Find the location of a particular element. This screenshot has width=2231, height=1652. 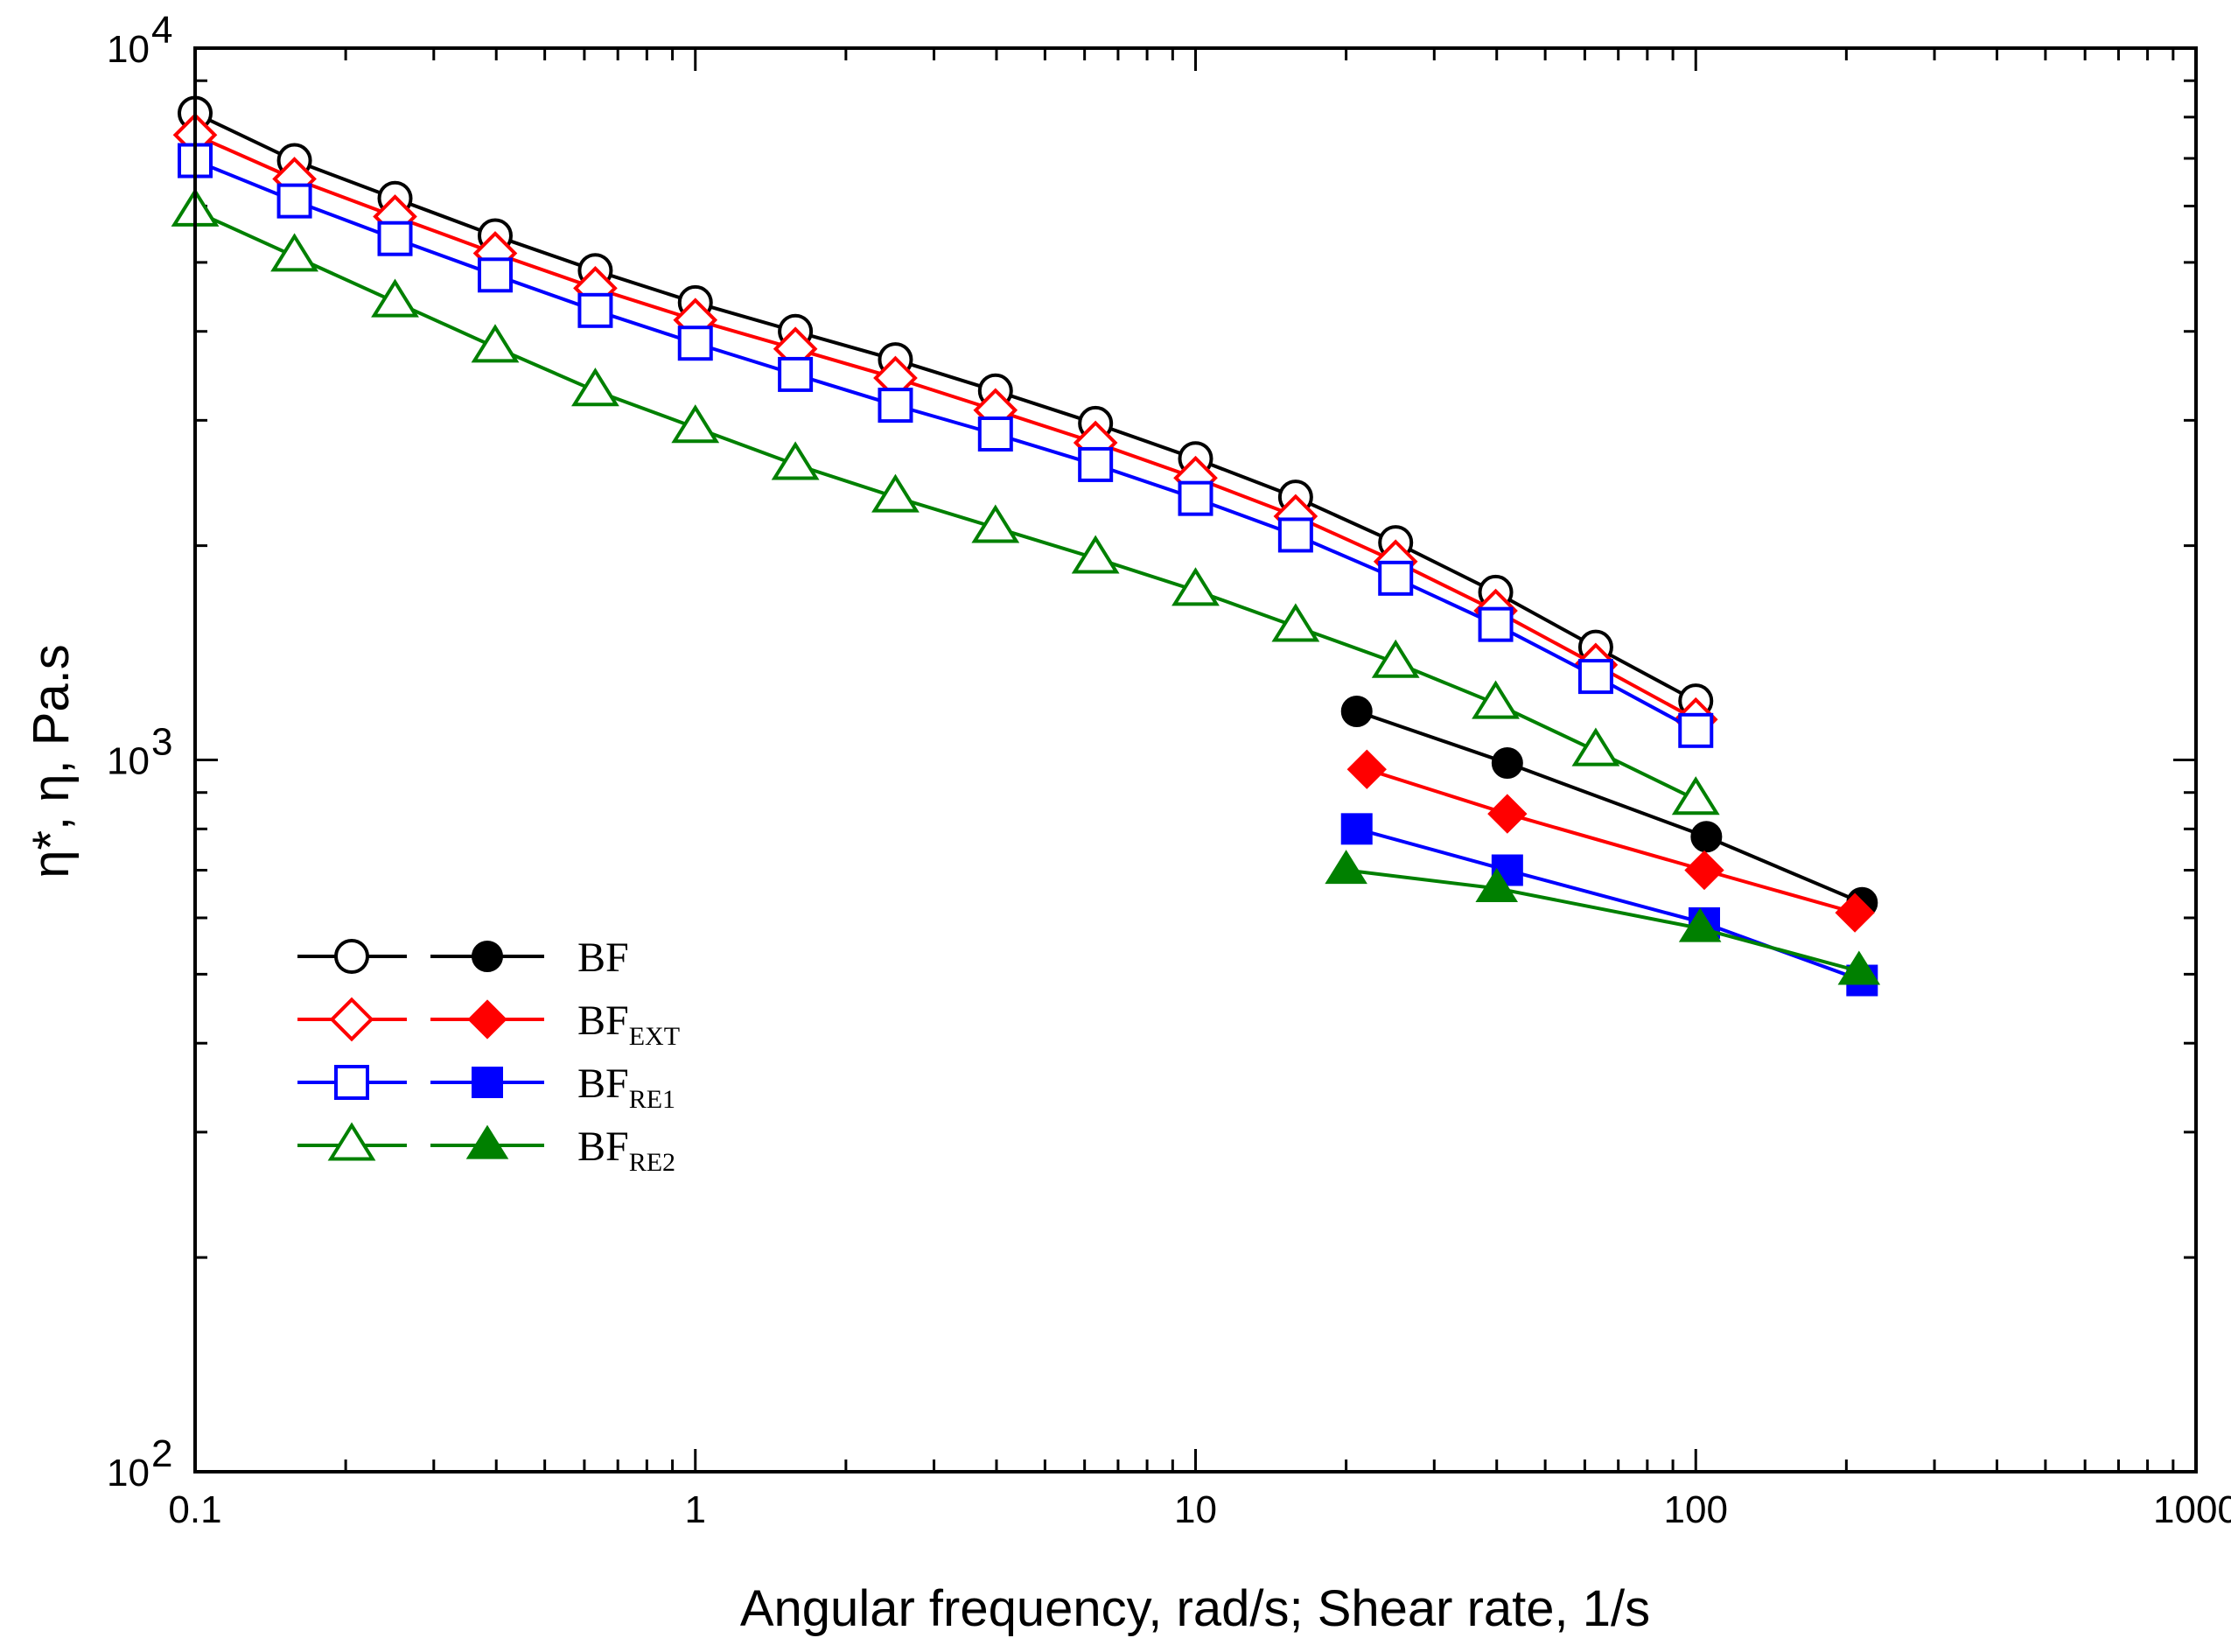

y-tick-exponent: 4 is located at coordinates (161, 30).